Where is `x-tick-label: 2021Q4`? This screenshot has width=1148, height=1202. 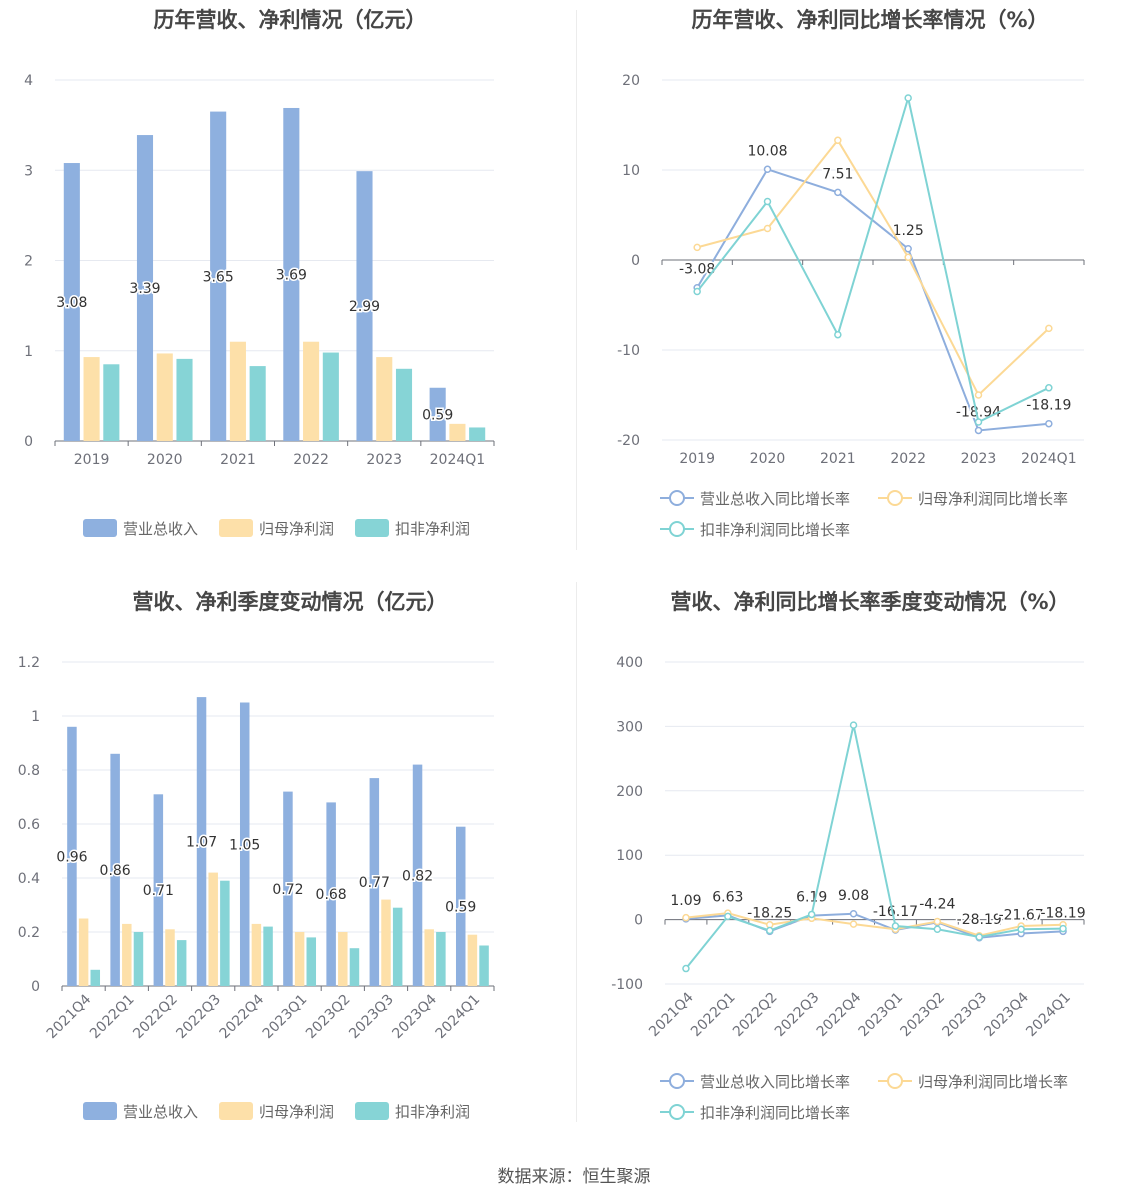
x-tick-label: 2021Q4 is located at coordinates (671, 1014).